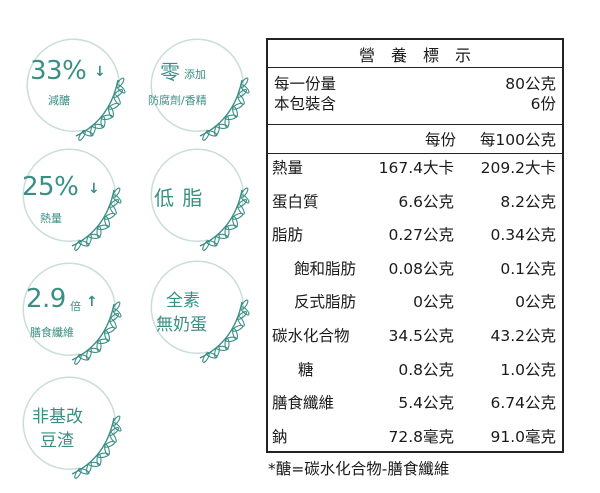 The width and height of the screenshot is (600, 493). What do you see at coordinates (517, 140) in the screenshot?
I see `col-per-100g: 每100公克` at bounding box center [517, 140].